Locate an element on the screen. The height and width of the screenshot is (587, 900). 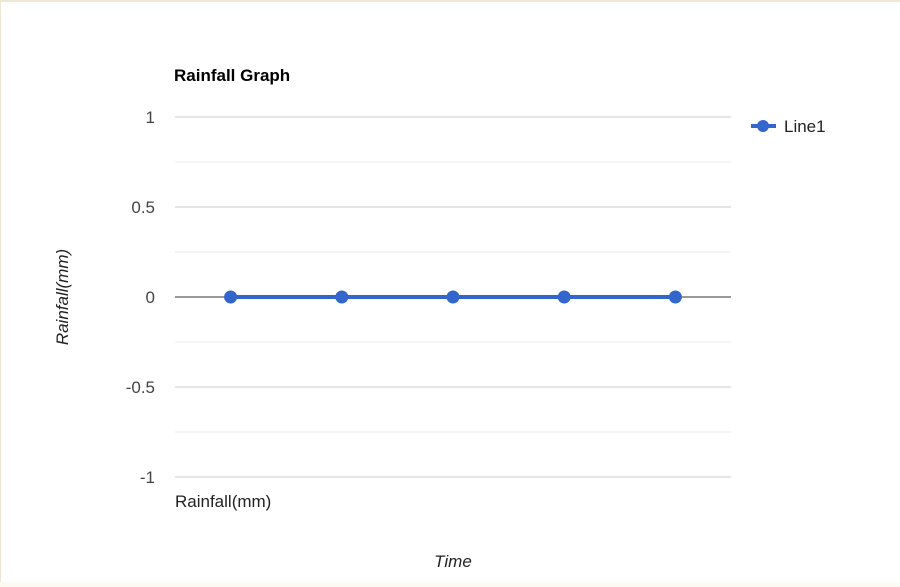
x-category-label: Rainfall(mm) is located at coordinates (223, 501).